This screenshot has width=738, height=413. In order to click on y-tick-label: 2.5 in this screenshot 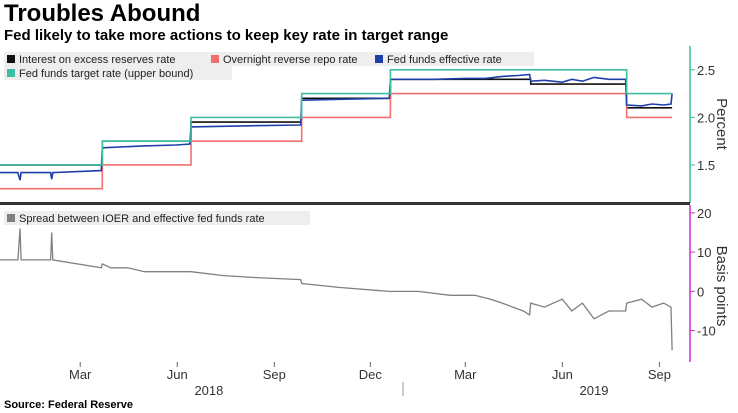, I will do `click(706, 70)`.